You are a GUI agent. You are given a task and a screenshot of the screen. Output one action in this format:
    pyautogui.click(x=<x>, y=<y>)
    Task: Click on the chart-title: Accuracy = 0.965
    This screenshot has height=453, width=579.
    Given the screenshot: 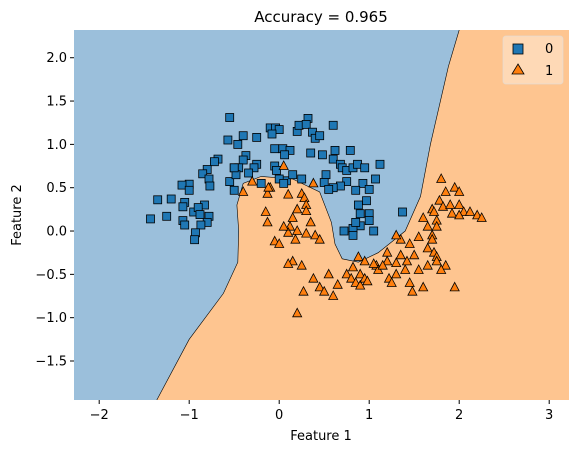 What is the action you would take?
    pyautogui.click(x=321, y=17)
    